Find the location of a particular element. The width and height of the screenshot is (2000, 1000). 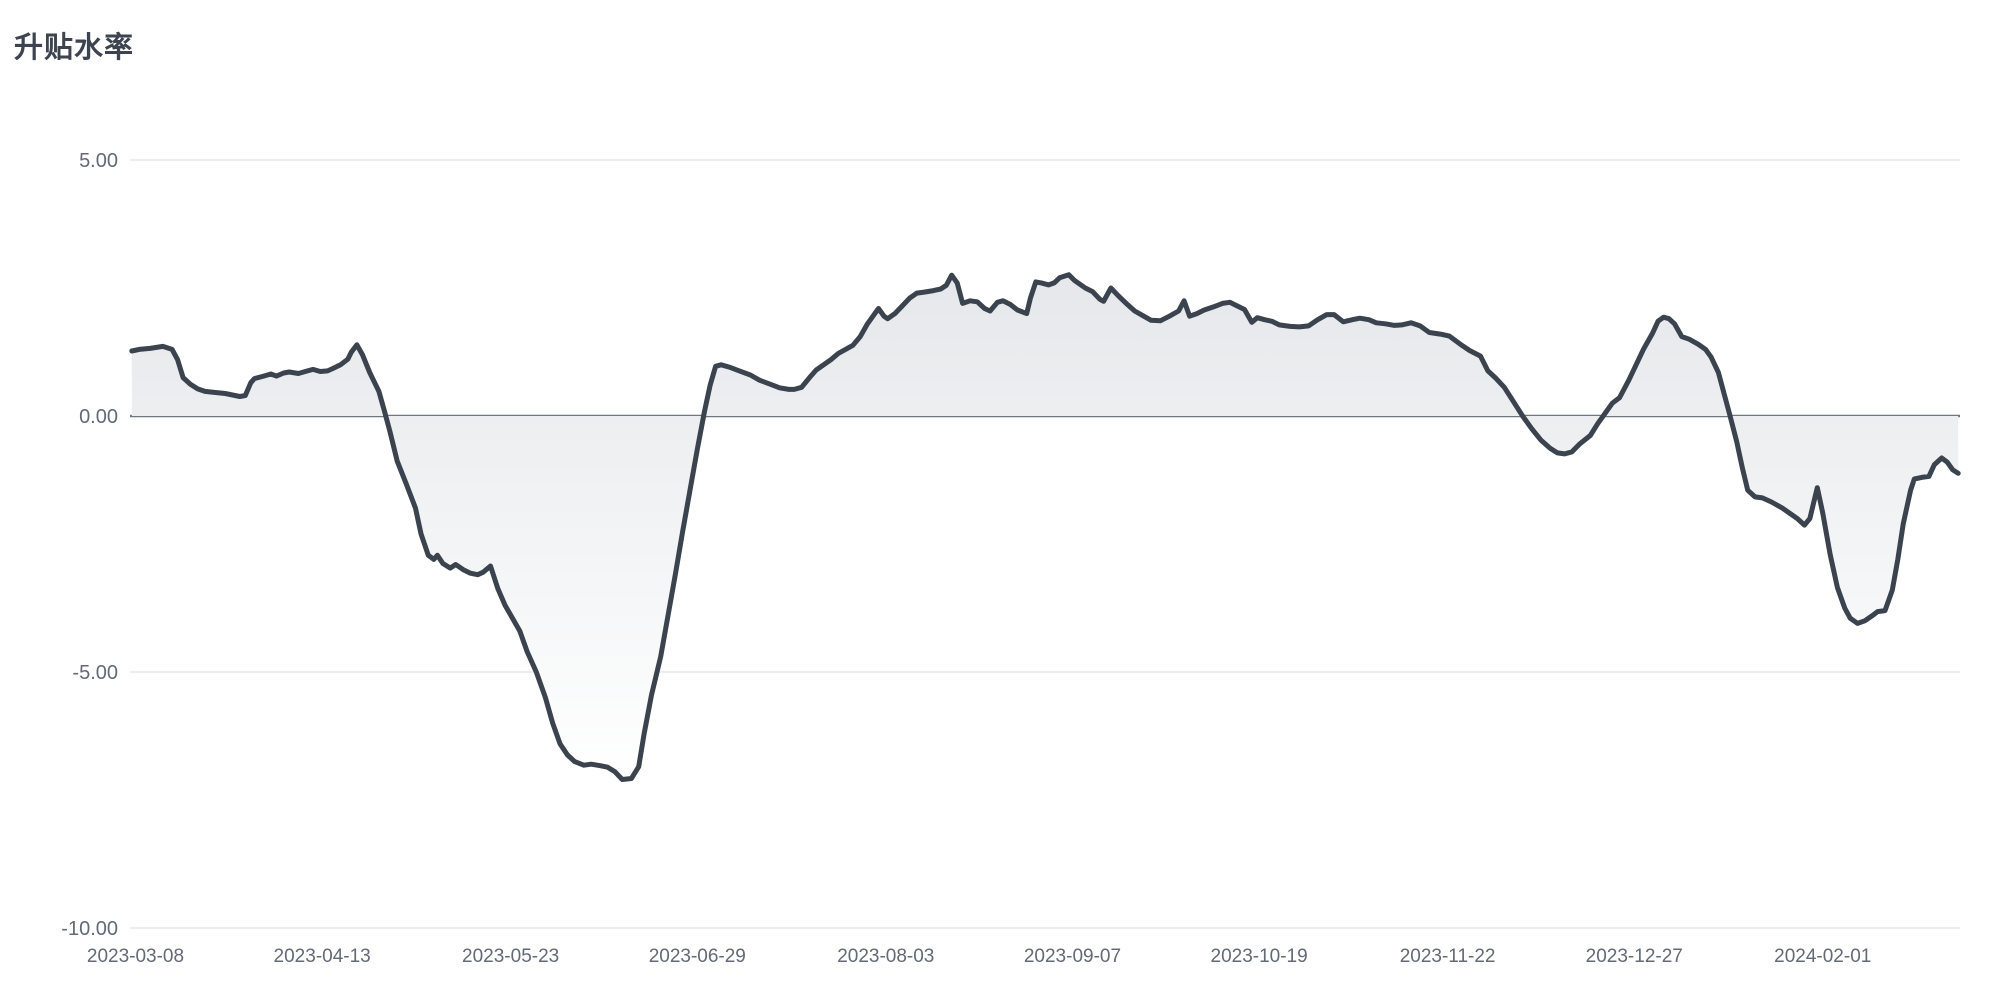

y-tick-label: -10.00 is located at coordinates (89, 929).